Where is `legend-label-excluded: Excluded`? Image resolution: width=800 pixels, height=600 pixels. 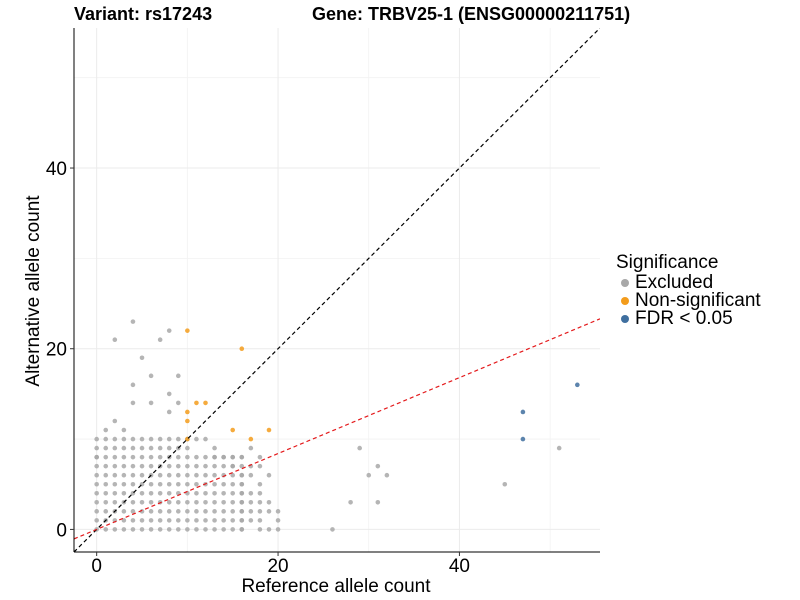 legend-label-excluded: Excluded is located at coordinates (674, 282).